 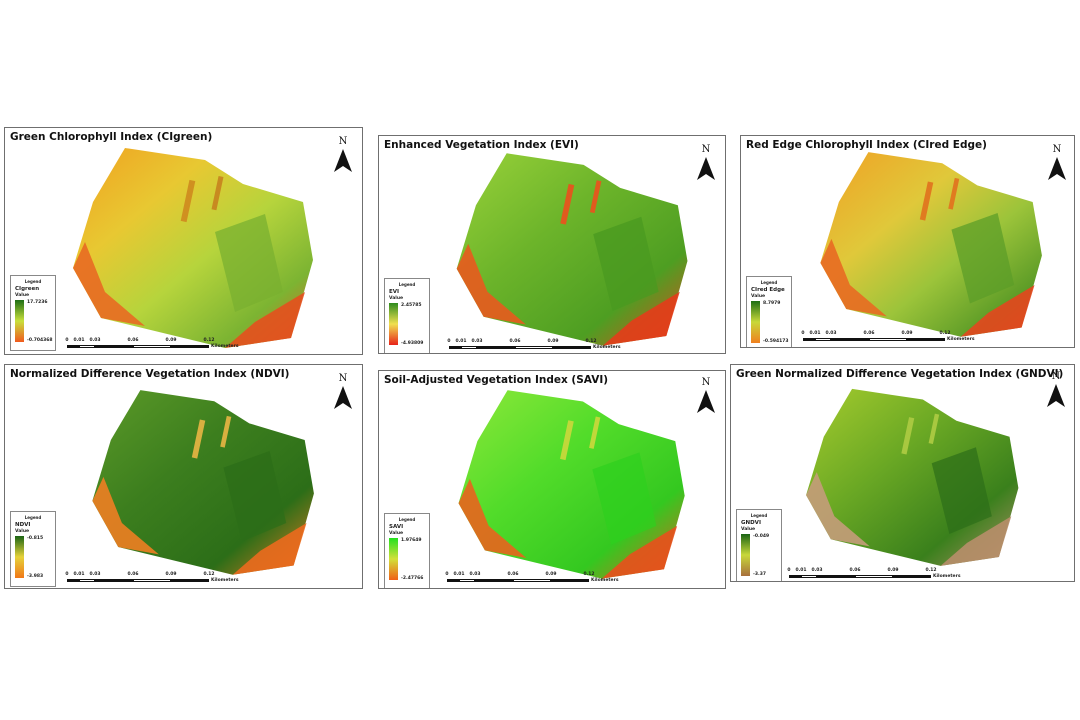 What do you see at coordinates (572, 249) in the screenshot?
I see `evi-raster` at bounding box center [572, 249].